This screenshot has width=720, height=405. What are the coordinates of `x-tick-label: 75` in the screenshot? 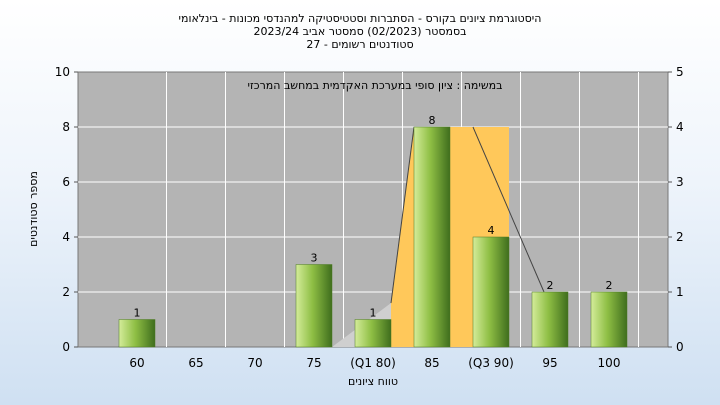 It's located at (313, 363).